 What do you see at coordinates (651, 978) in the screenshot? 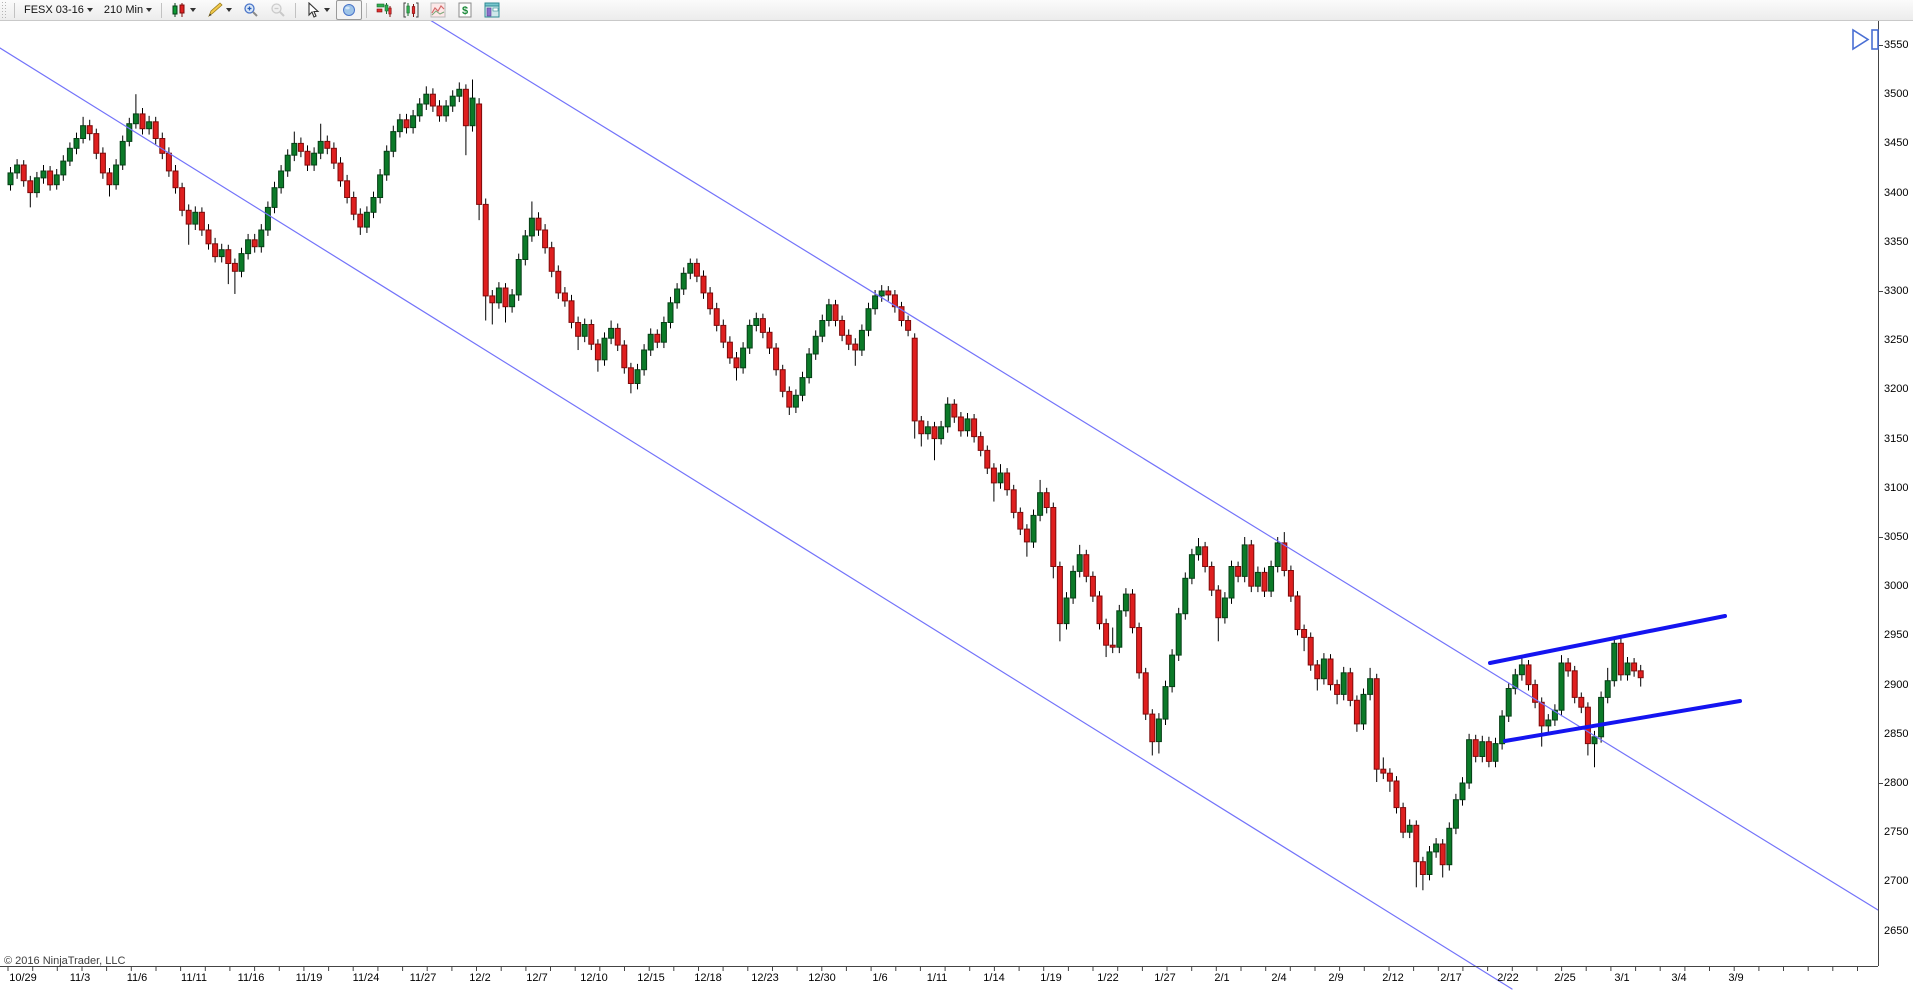
I see `time-axis-label: 12/15` at bounding box center [651, 978].